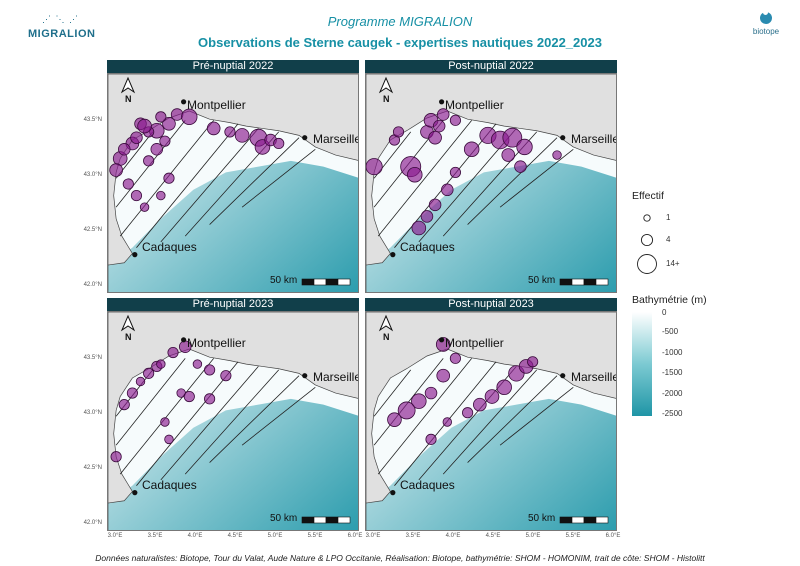 The width and height of the screenshot is (800, 566). What do you see at coordinates (62, 34) in the screenshot?
I see `migralion-logo-text: MIGRALION` at bounding box center [62, 34].